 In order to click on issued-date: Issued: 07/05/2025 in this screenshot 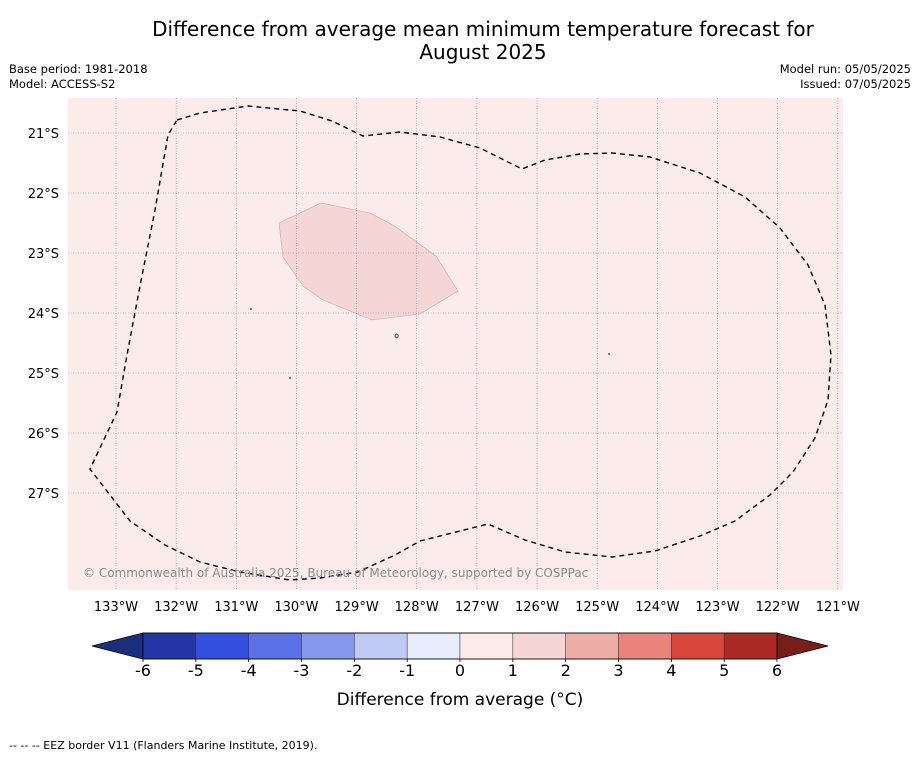, I will do `click(855, 84)`.